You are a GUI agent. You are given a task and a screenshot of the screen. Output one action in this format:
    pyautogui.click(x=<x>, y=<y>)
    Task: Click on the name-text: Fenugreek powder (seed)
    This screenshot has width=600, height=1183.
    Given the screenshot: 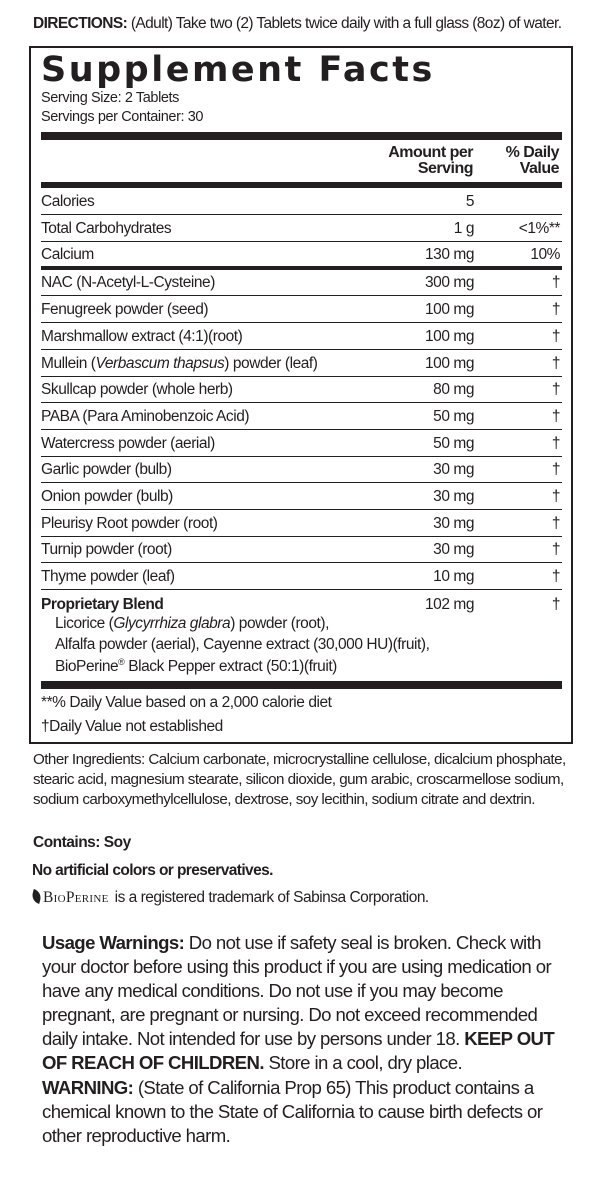 What is the action you would take?
    pyautogui.click(x=125, y=310)
    